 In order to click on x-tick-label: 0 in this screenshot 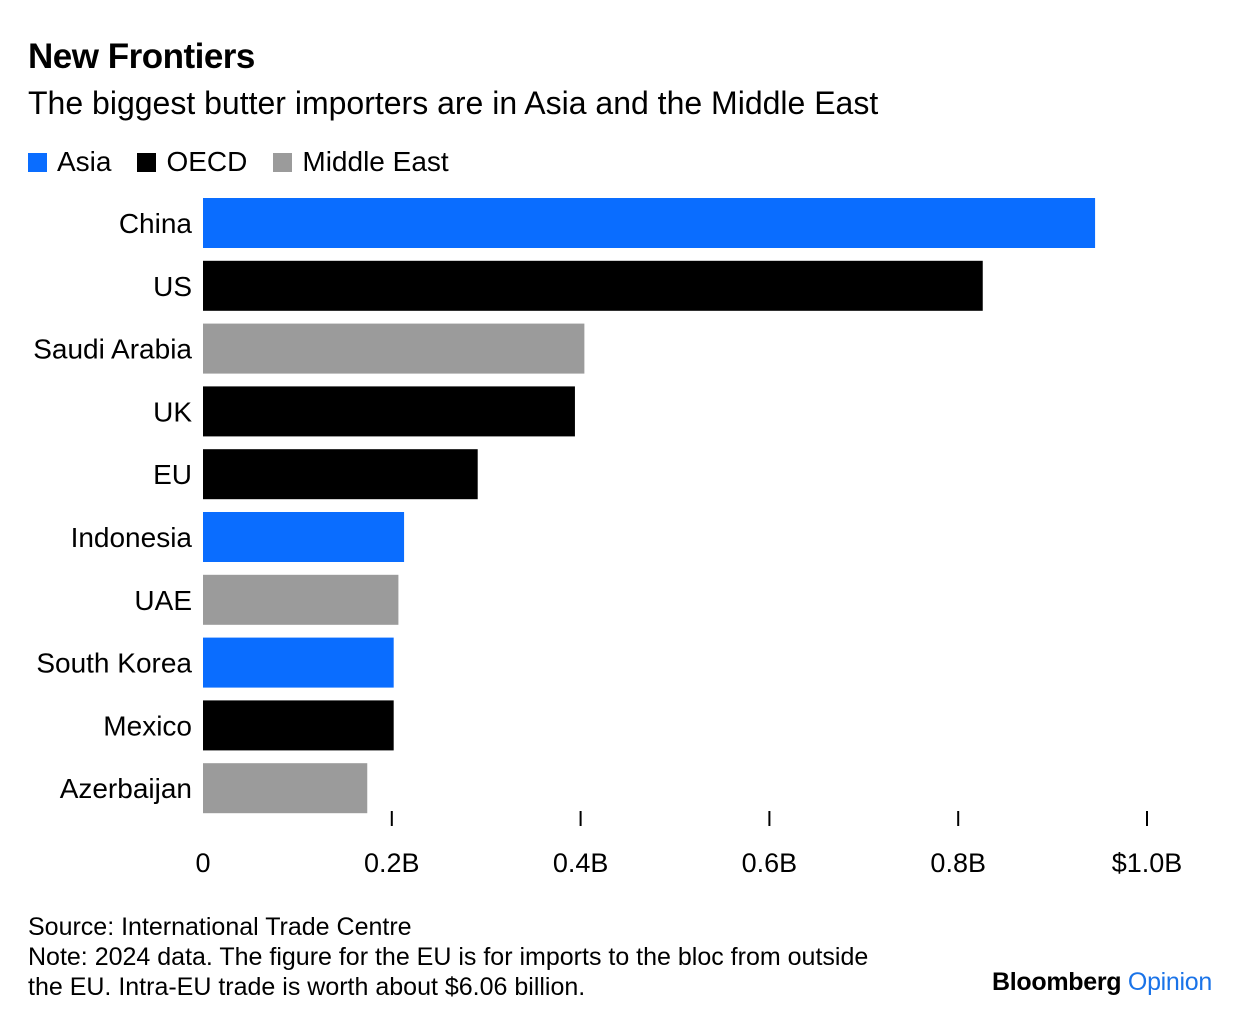, I will do `click(202, 863)`.